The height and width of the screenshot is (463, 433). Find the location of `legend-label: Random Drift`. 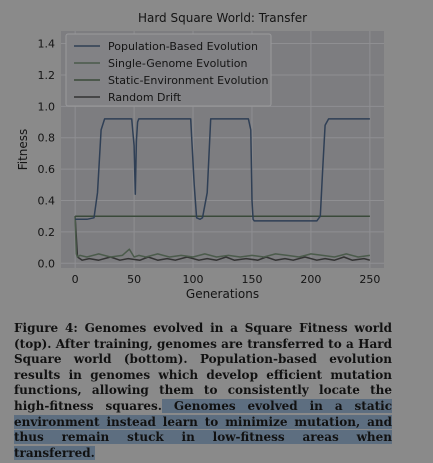

legend-label: Random Drift is located at coordinates (145, 97).